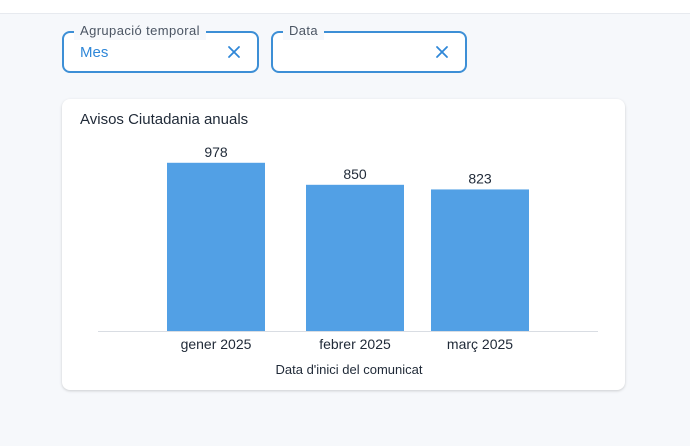 The image size is (690, 446). Describe the element at coordinates (216, 344) in the screenshot. I see `x-tick-label: gener 2025` at that location.